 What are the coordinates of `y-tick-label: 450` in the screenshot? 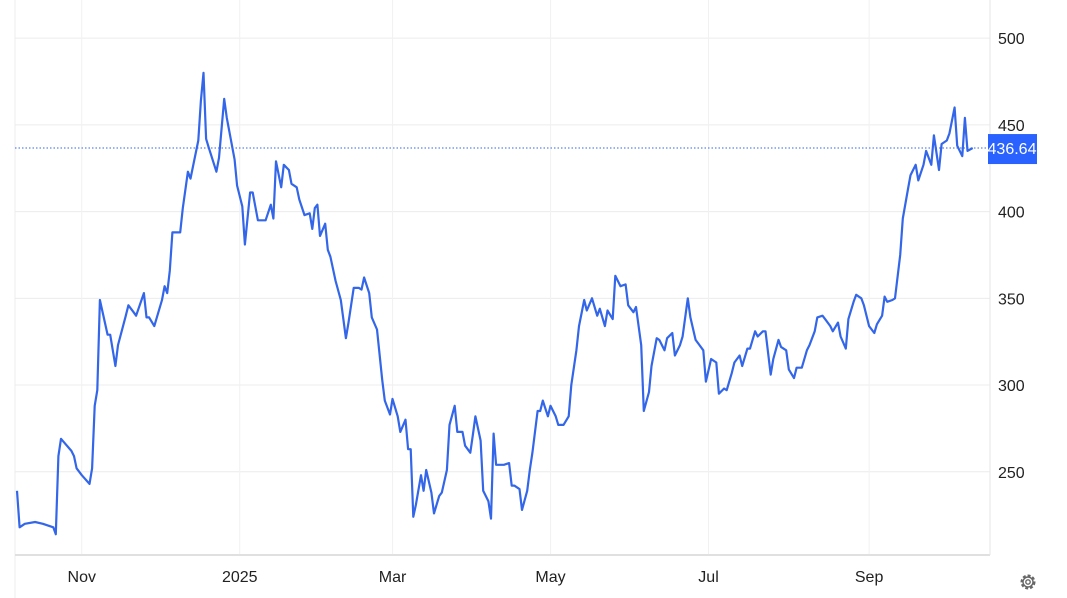 It's located at (1011, 126).